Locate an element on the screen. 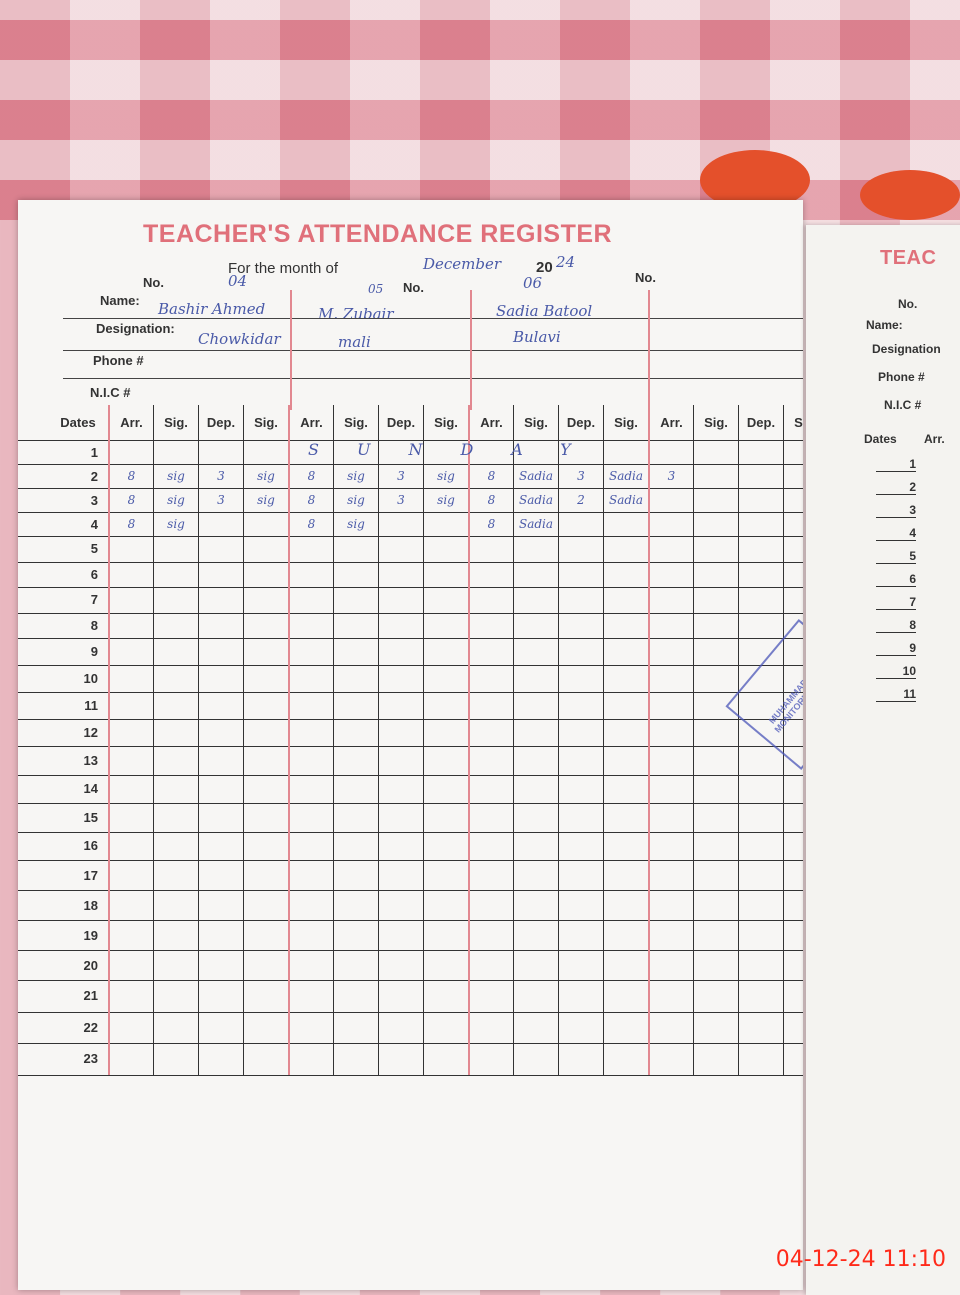 Image resolution: width=960 pixels, height=1295 pixels. date-cell: 17 is located at coordinates (90, 875).